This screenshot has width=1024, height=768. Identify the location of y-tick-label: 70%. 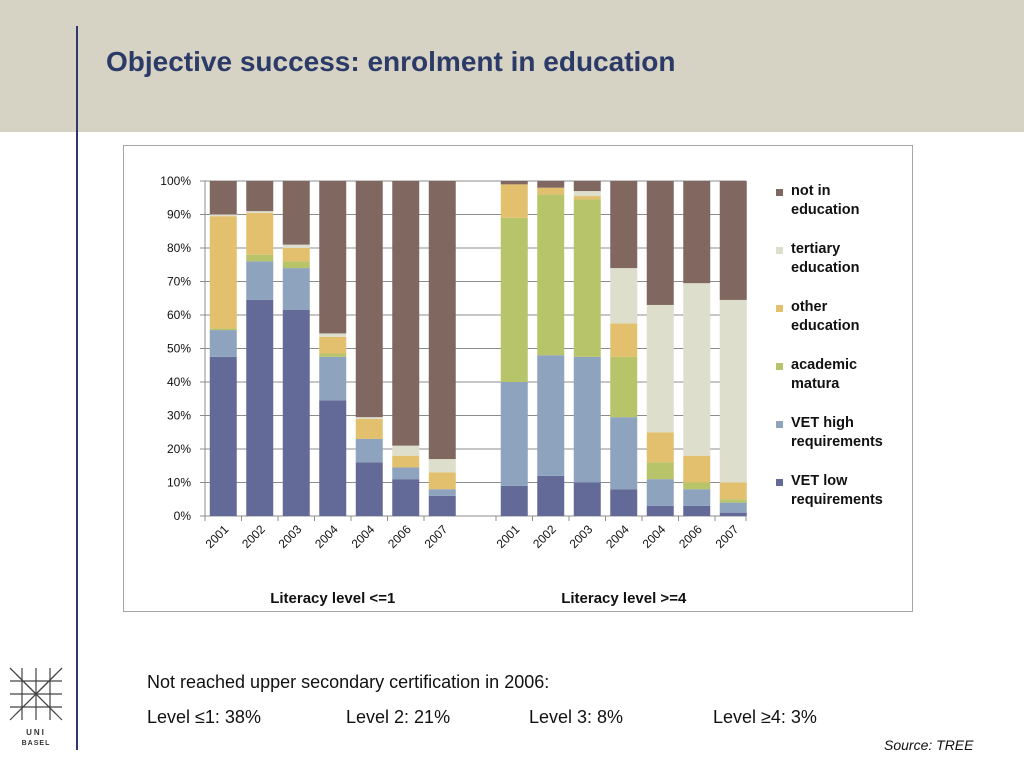
(179, 282).